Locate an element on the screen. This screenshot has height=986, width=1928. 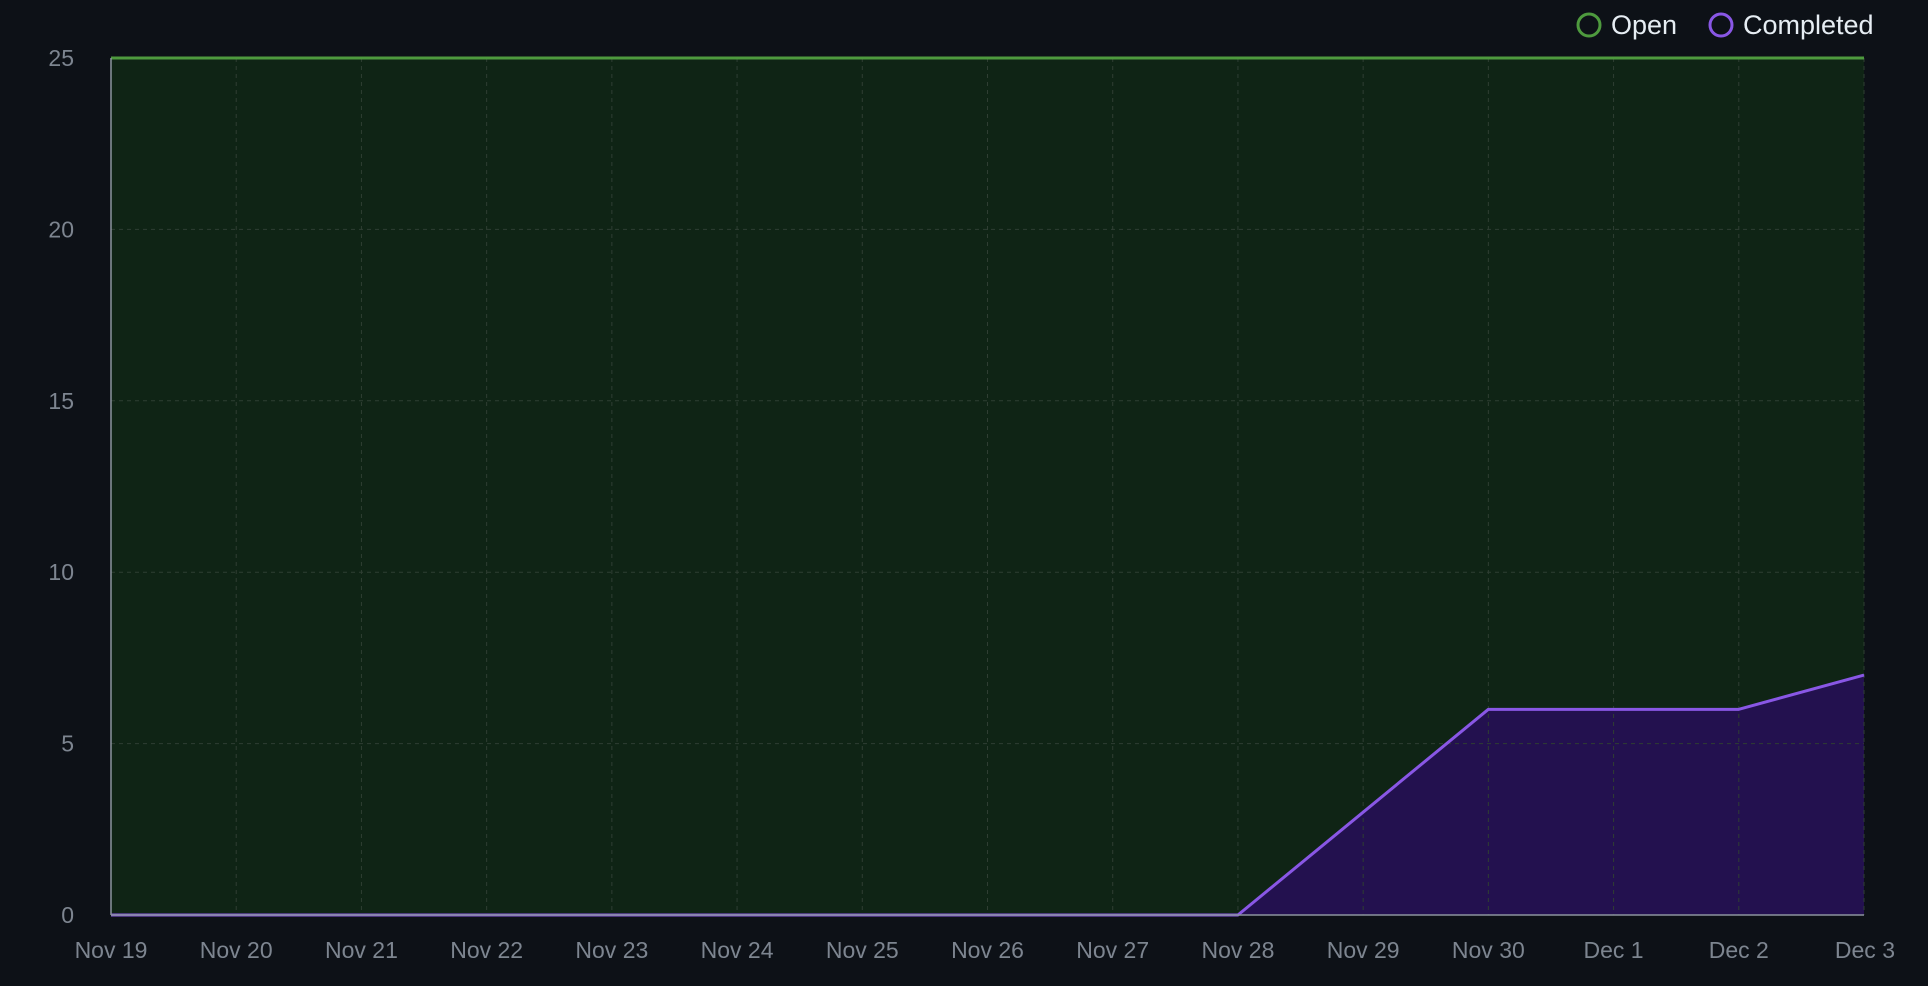
y-tick-labels: 0 5 10 15 20 25 is located at coordinates (61, 486).